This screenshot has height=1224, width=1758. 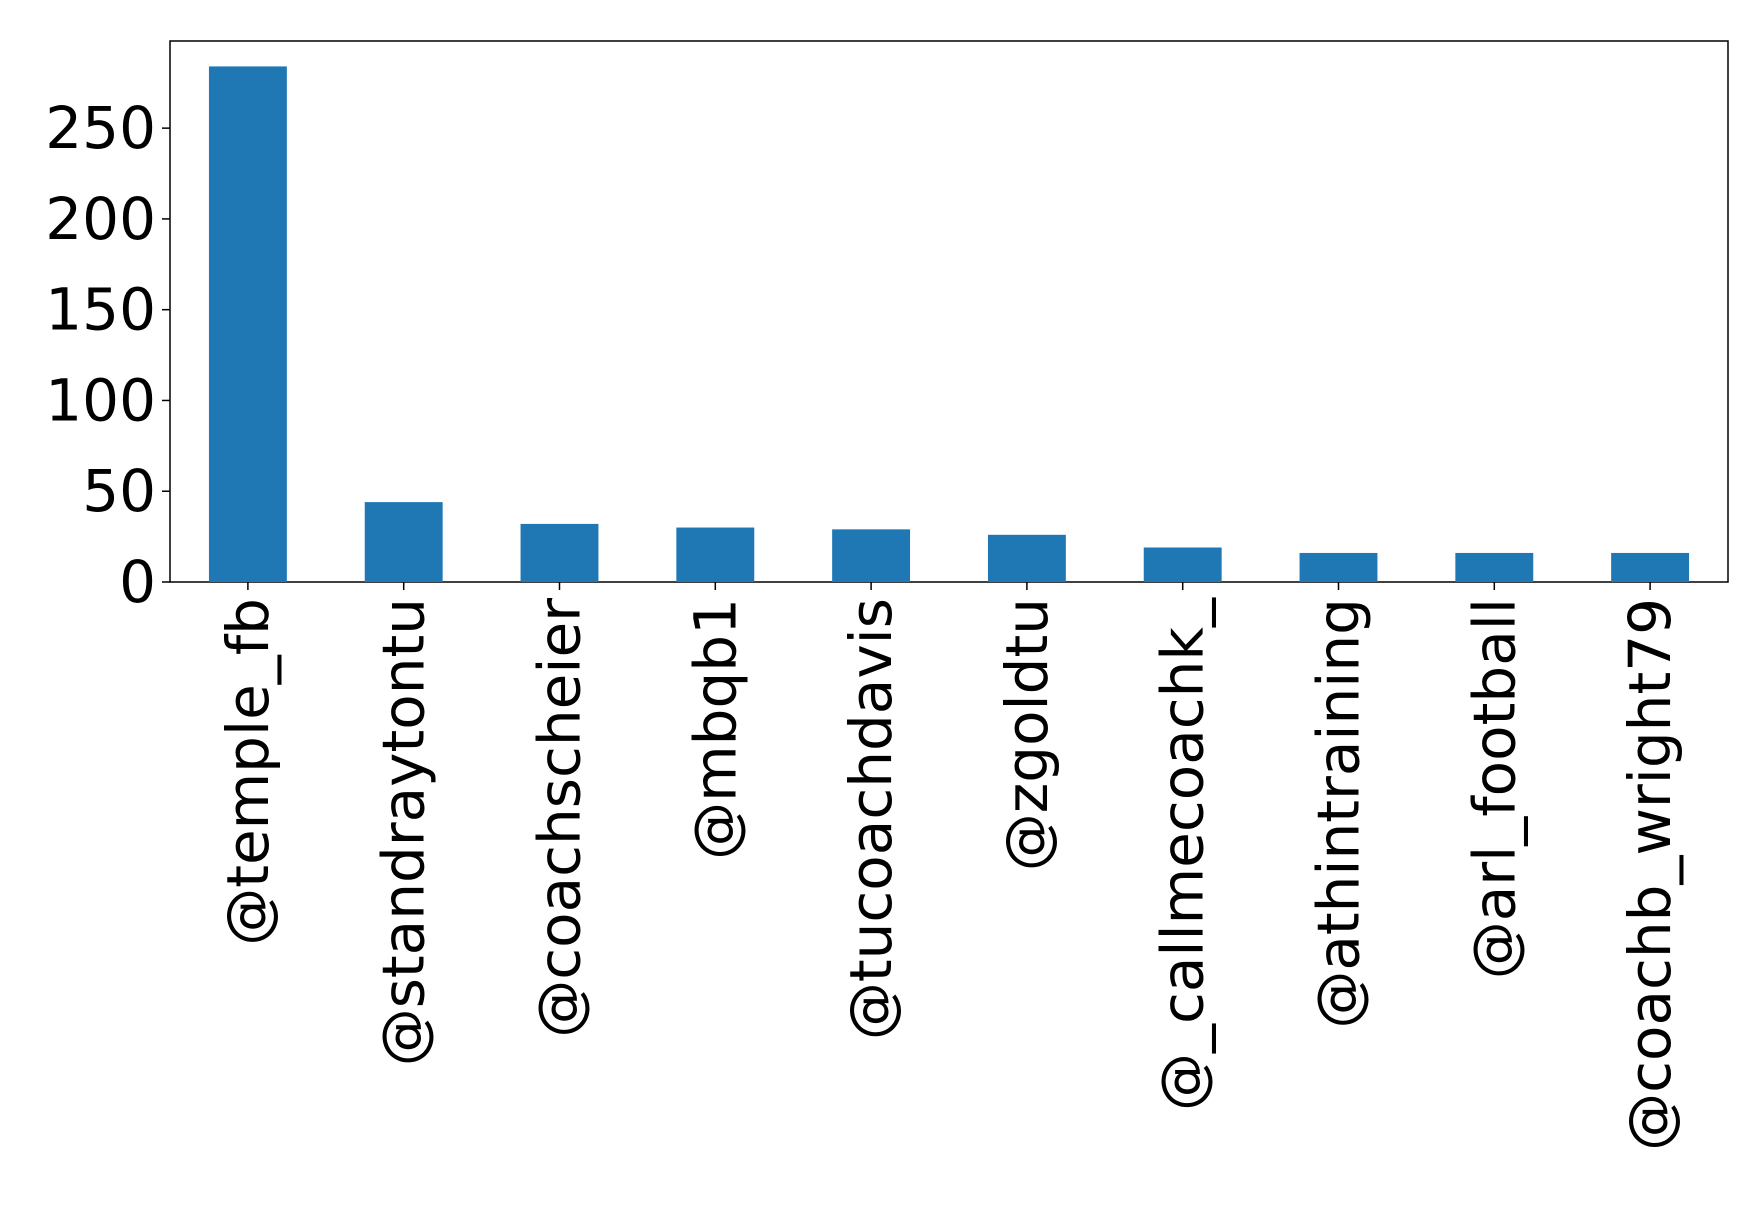 I want to click on x-tick-label: @tucoachdavis, so click(x=871, y=819).